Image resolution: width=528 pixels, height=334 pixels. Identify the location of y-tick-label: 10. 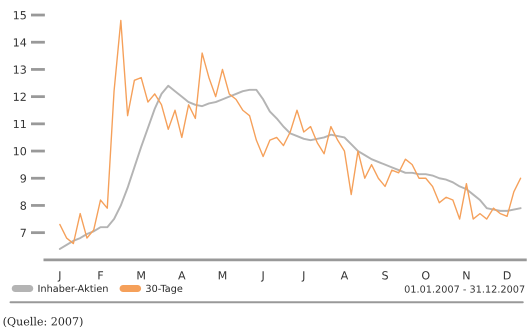
(20, 151).